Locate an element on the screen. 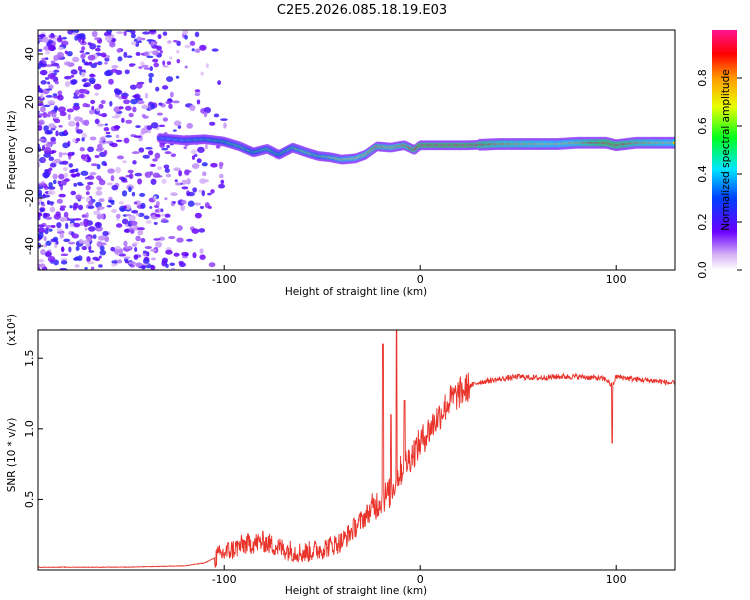 This screenshot has width=750, height=600. y-tick-label: 0 is located at coordinates (29, 150).